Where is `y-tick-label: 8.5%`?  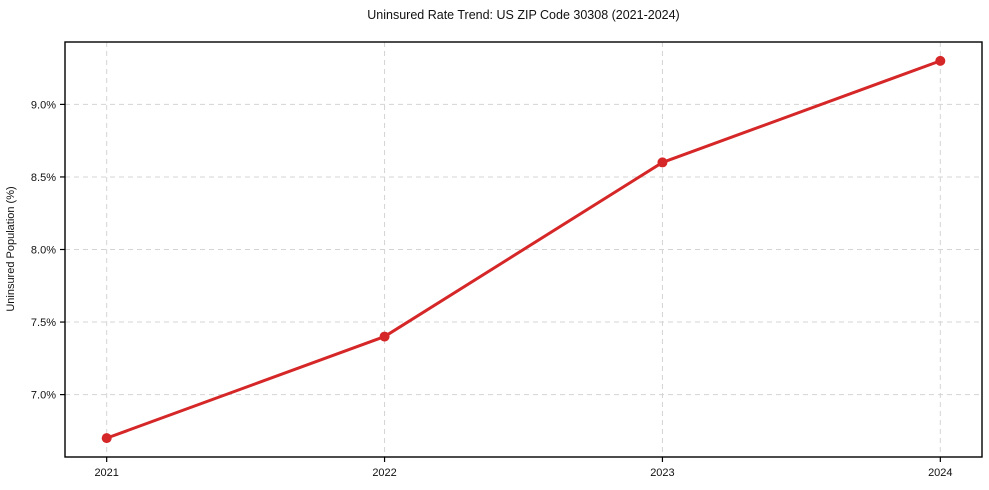
y-tick-label: 8.5% is located at coordinates (43, 178).